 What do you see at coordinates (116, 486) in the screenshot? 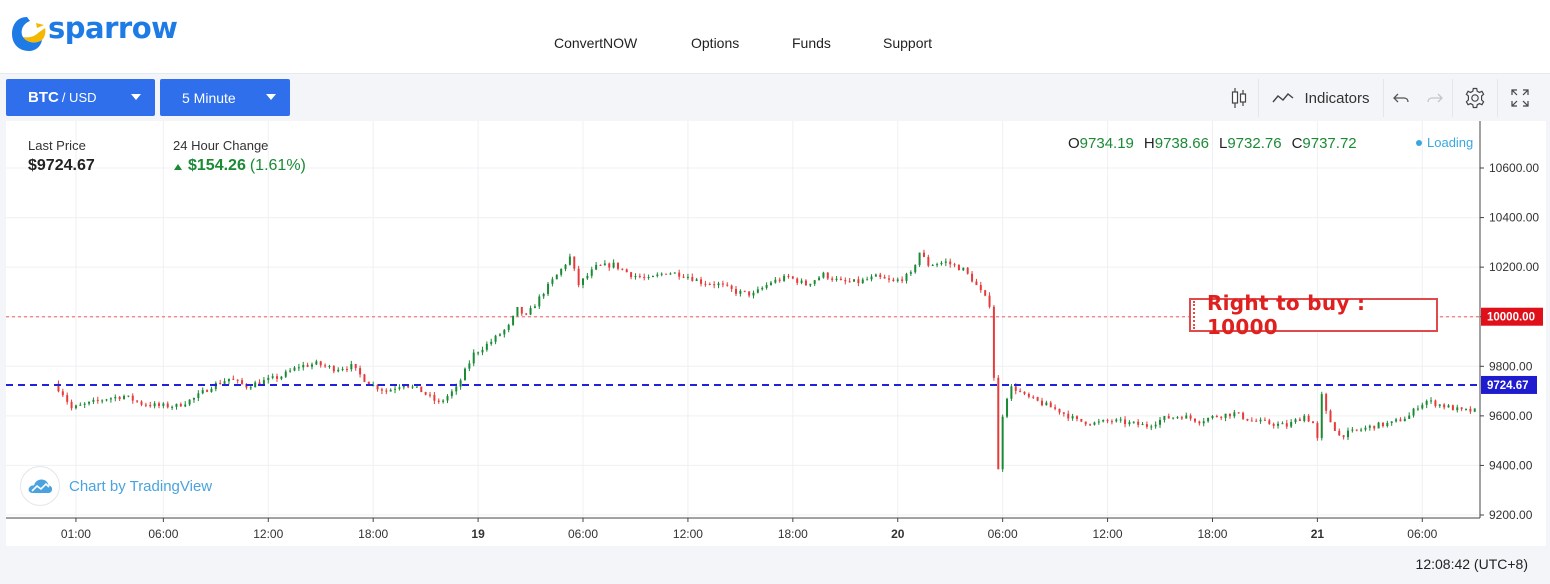
I see `tradingview-watermark: Chart by TradingView` at bounding box center [116, 486].